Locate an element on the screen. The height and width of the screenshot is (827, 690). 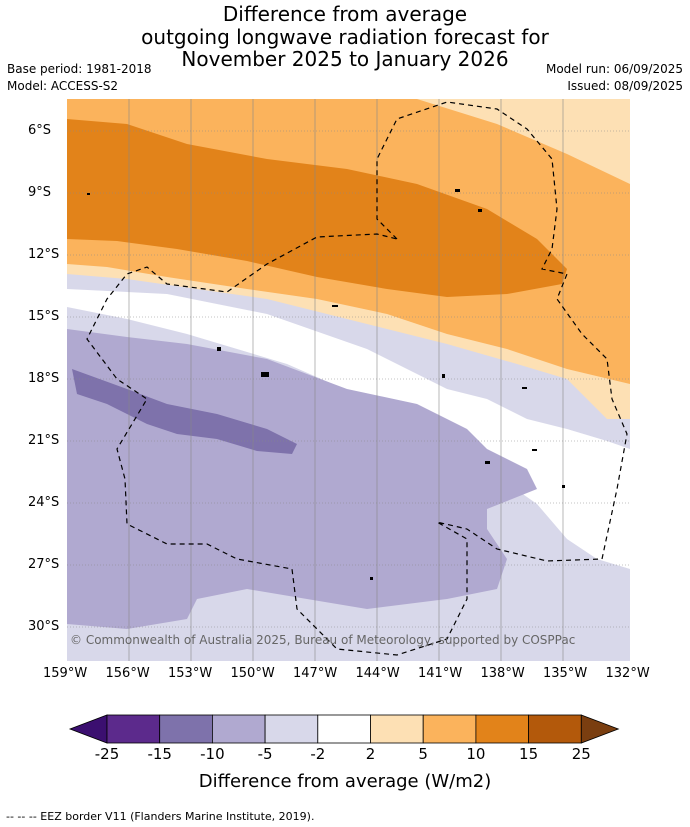
lat-label: 18°S is located at coordinates (44, 378).